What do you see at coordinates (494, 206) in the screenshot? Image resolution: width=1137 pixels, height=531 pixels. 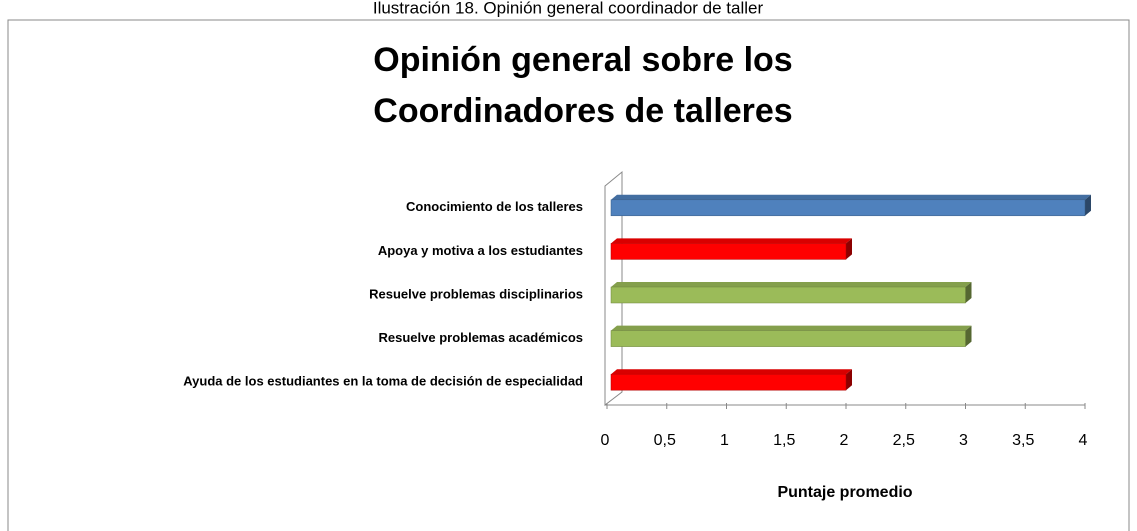 I see `y-tick-label: Conocimiento de los talleres` at bounding box center [494, 206].